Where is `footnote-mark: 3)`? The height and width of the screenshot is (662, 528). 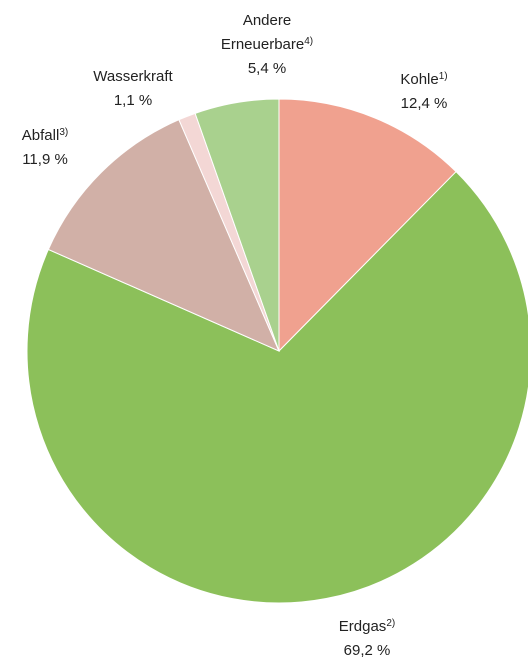
footnote-mark: 3) is located at coordinates (64, 132).